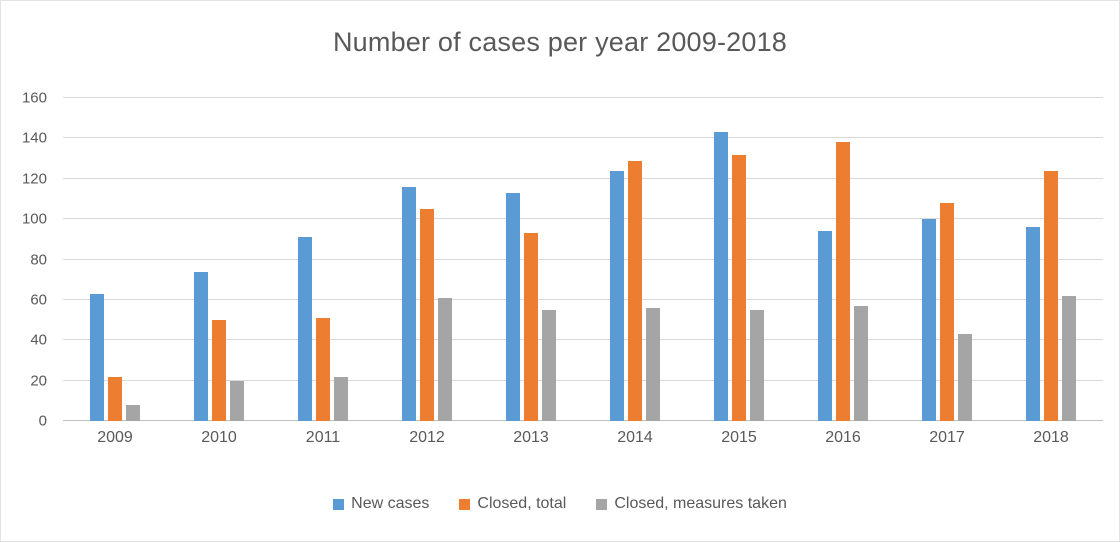  Describe the element at coordinates (1051, 437) in the screenshot. I see `x-tick-label: 2018` at that location.